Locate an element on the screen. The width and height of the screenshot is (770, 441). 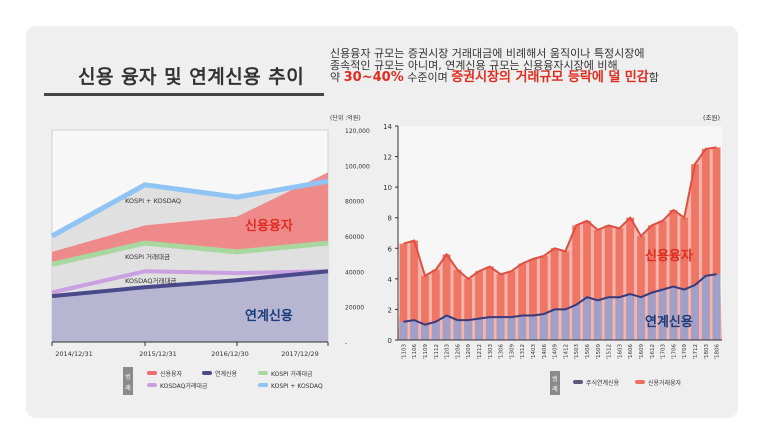
right-x-label: '1403 is located at coordinates (534, 352).